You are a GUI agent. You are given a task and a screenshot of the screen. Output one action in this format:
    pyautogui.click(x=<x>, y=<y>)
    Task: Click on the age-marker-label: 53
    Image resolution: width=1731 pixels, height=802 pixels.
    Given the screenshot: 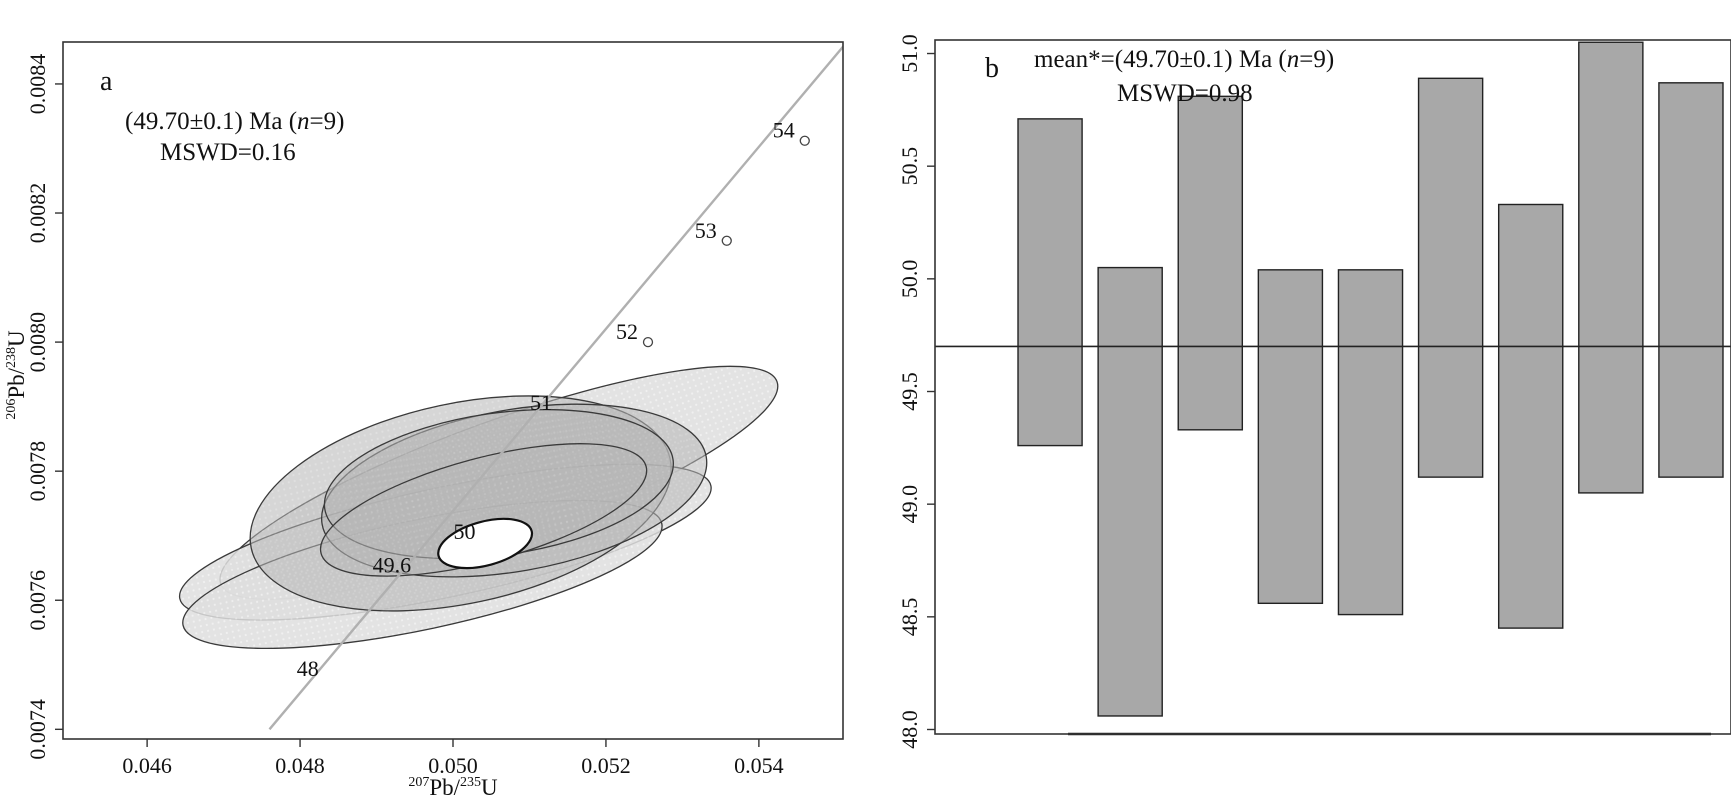 What is the action you would take?
    pyautogui.click(x=706, y=230)
    